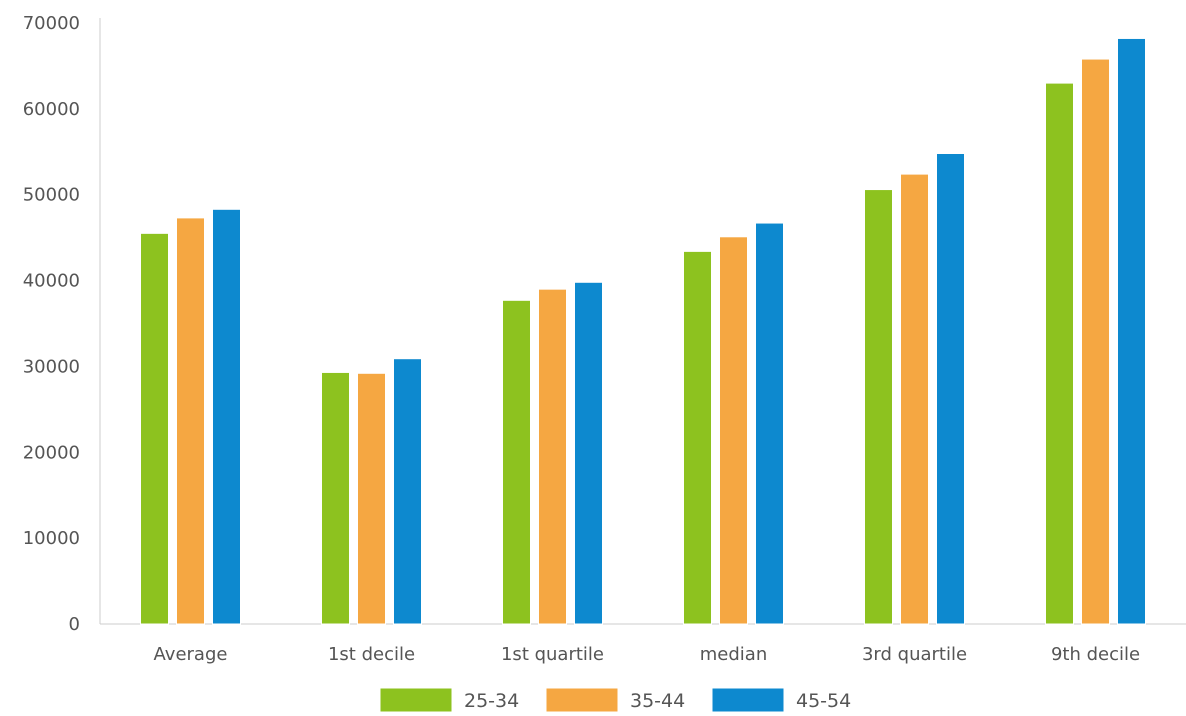 The width and height of the screenshot is (1186, 716). I want to click on bar-45-54-1st-quartile, so click(588, 453).